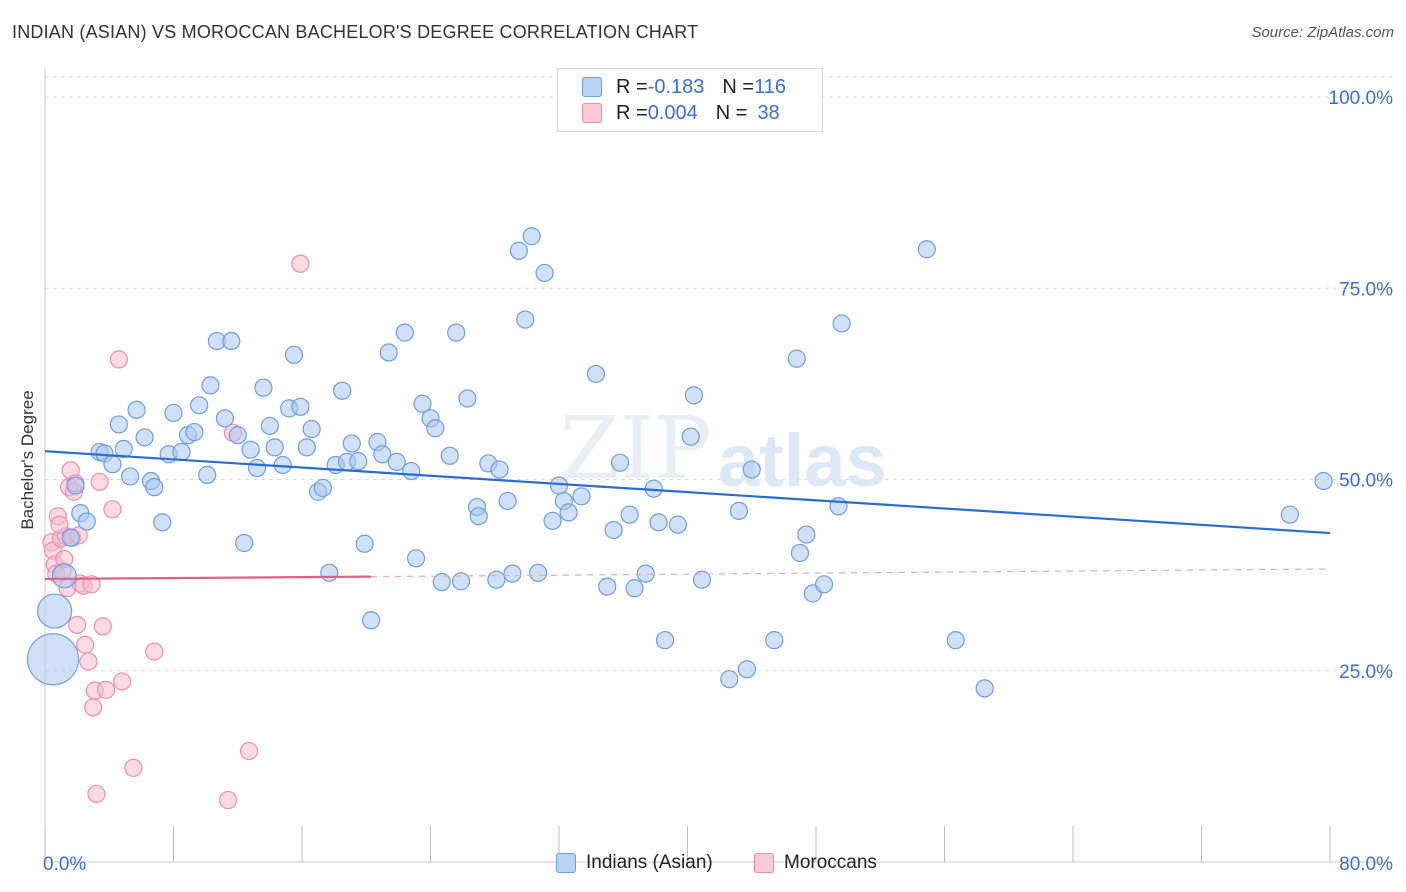  What do you see at coordinates (566, 863) in the screenshot?
I see `indians-legend-swatch` at bounding box center [566, 863].